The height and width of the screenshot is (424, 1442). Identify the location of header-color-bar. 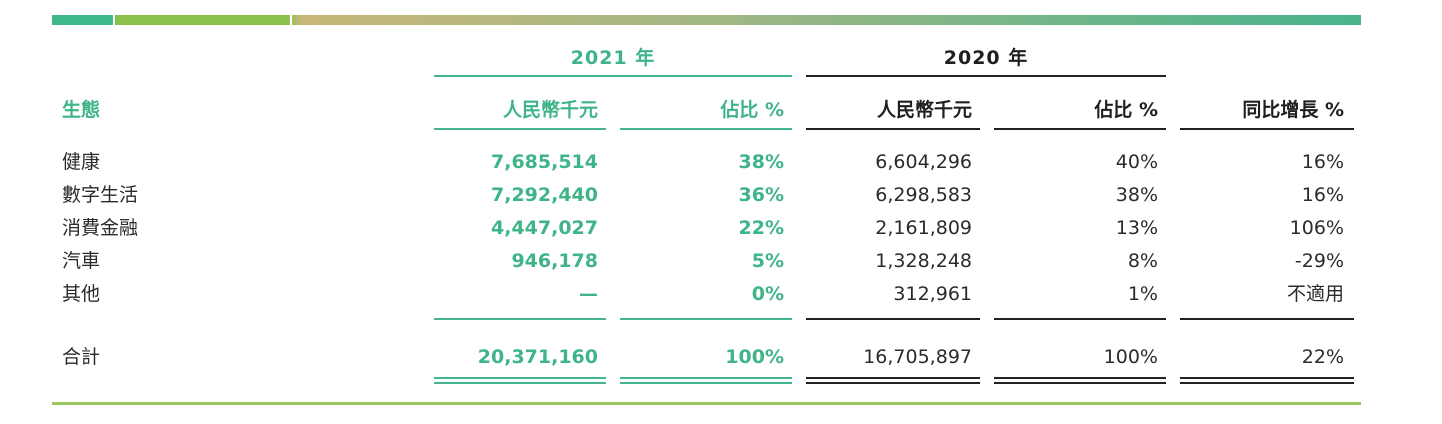
(706, 20).